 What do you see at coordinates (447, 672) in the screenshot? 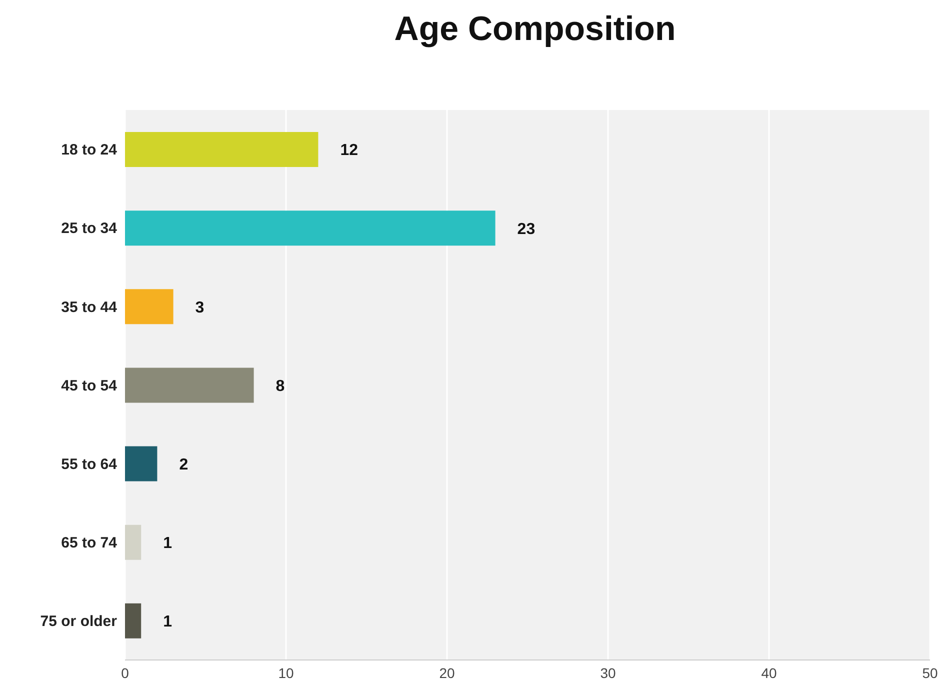
I see `x-tick-label: 20` at bounding box center [447, 672].